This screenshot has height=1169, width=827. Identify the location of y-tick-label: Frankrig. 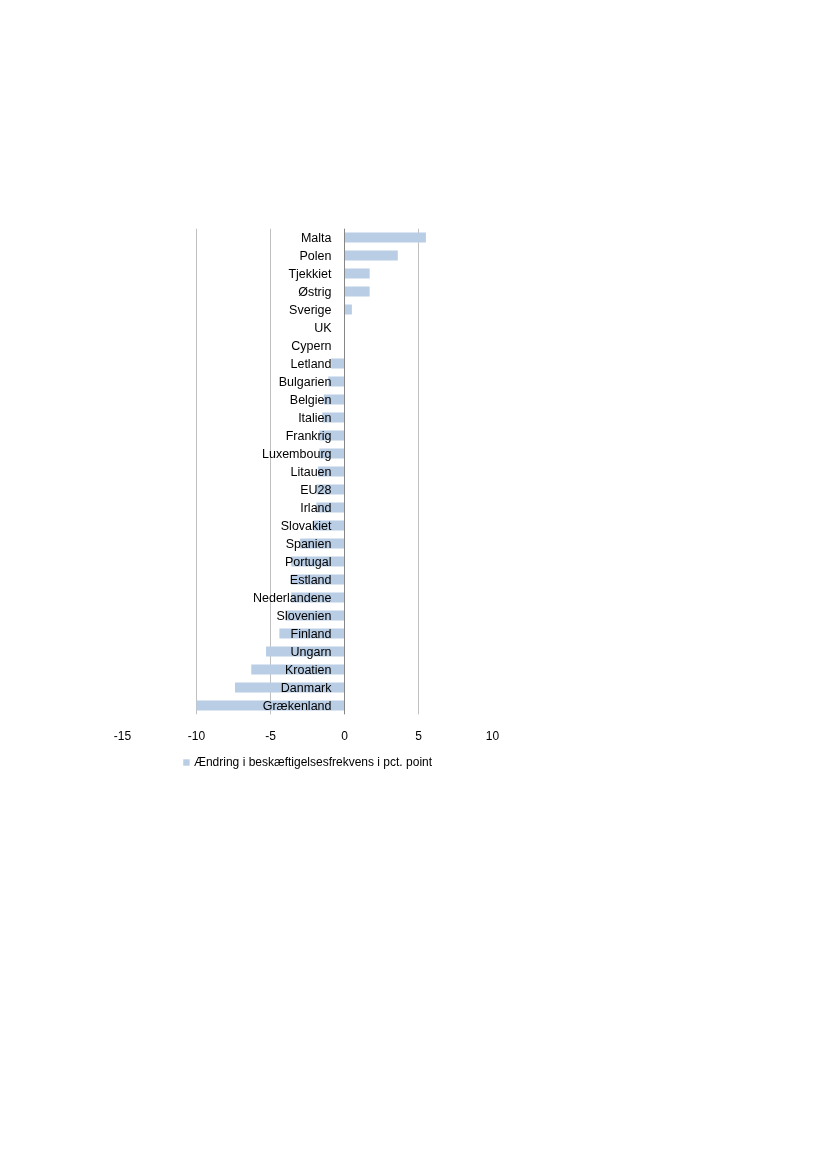
(308, 435).